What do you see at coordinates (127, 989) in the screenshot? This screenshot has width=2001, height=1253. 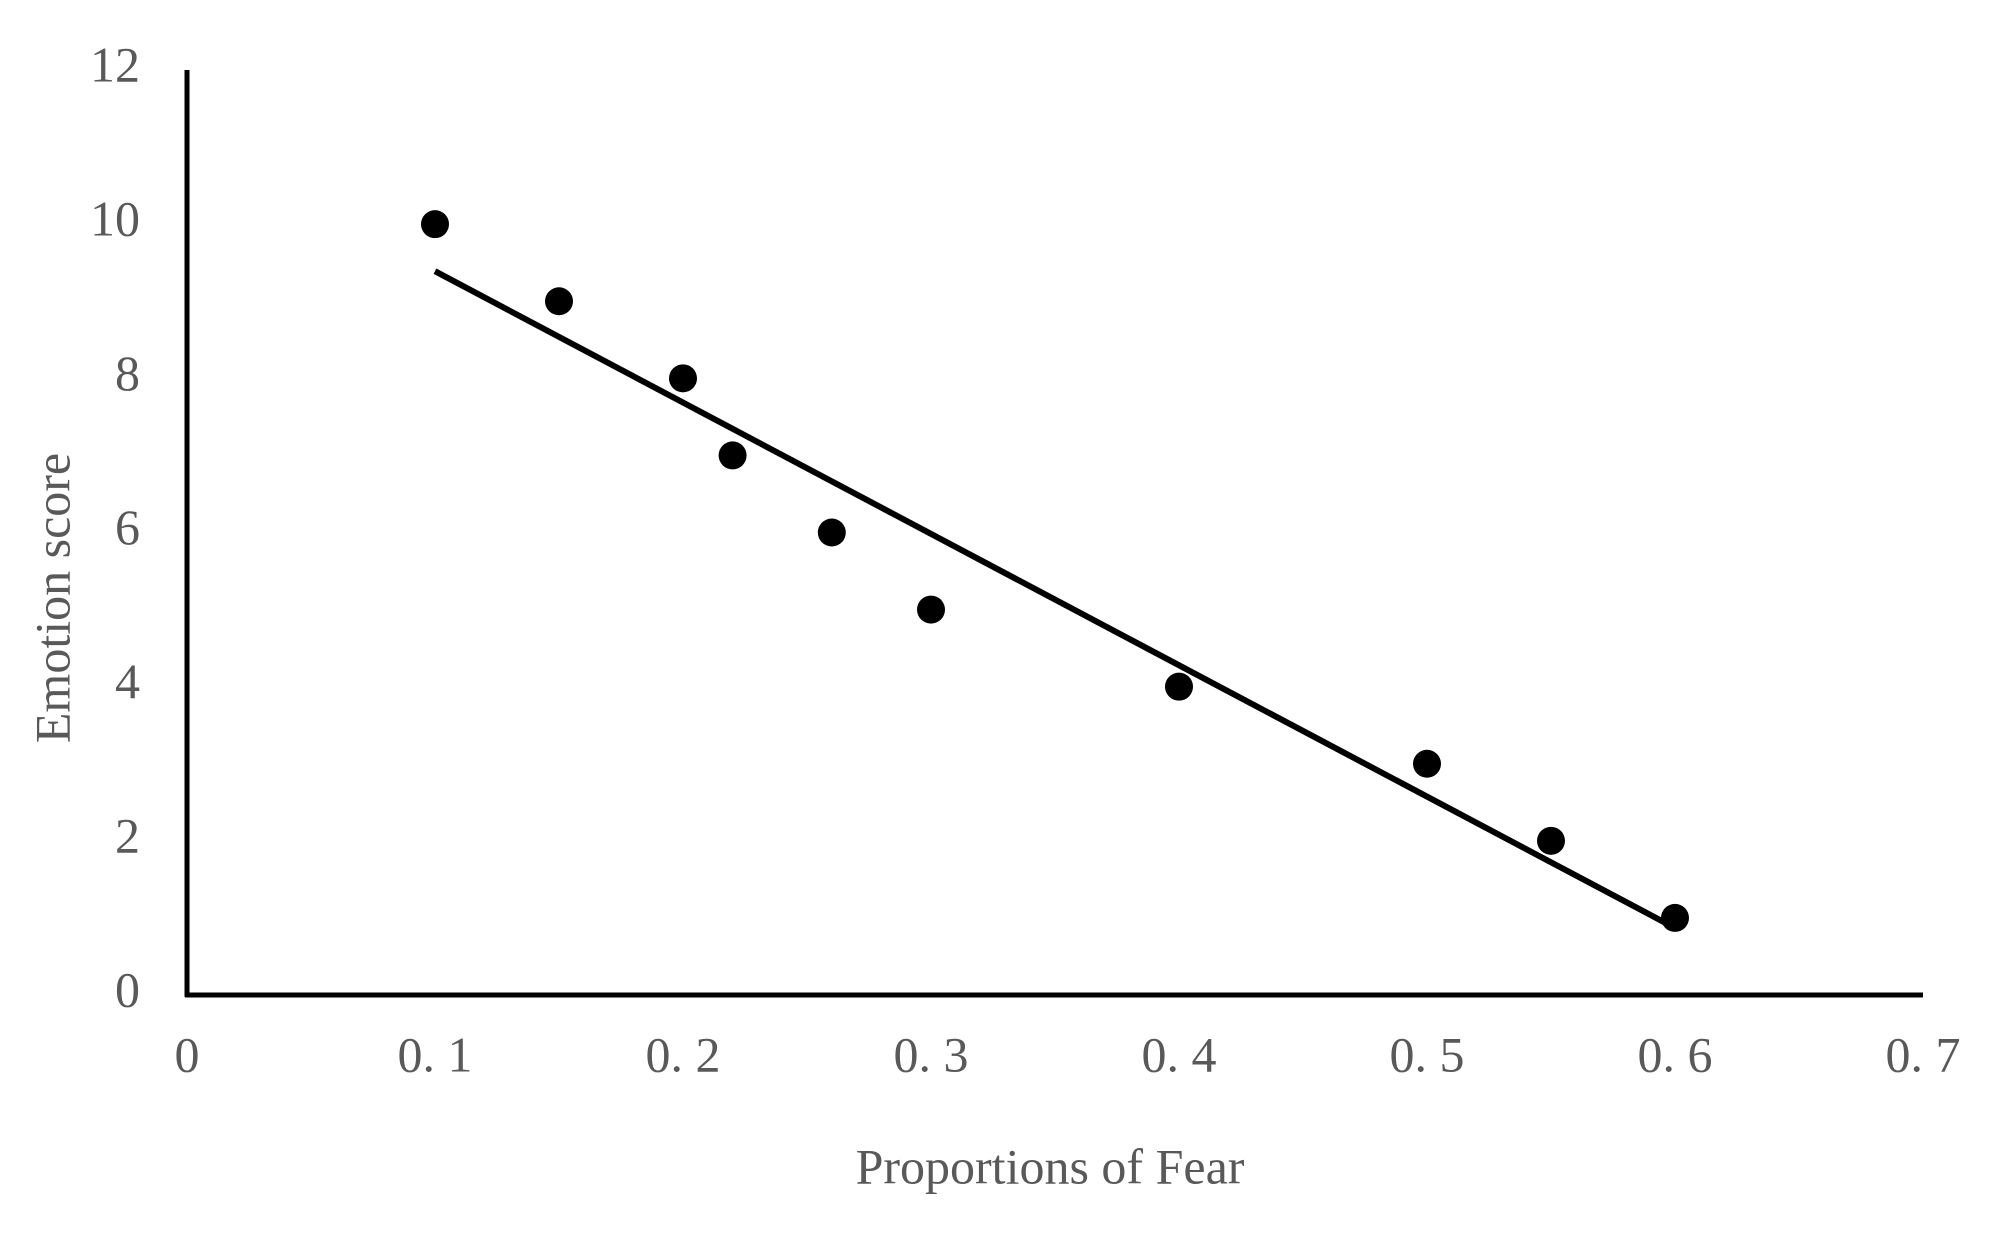 I see `y-tick-label: 0` at bounding box center [127, 989].